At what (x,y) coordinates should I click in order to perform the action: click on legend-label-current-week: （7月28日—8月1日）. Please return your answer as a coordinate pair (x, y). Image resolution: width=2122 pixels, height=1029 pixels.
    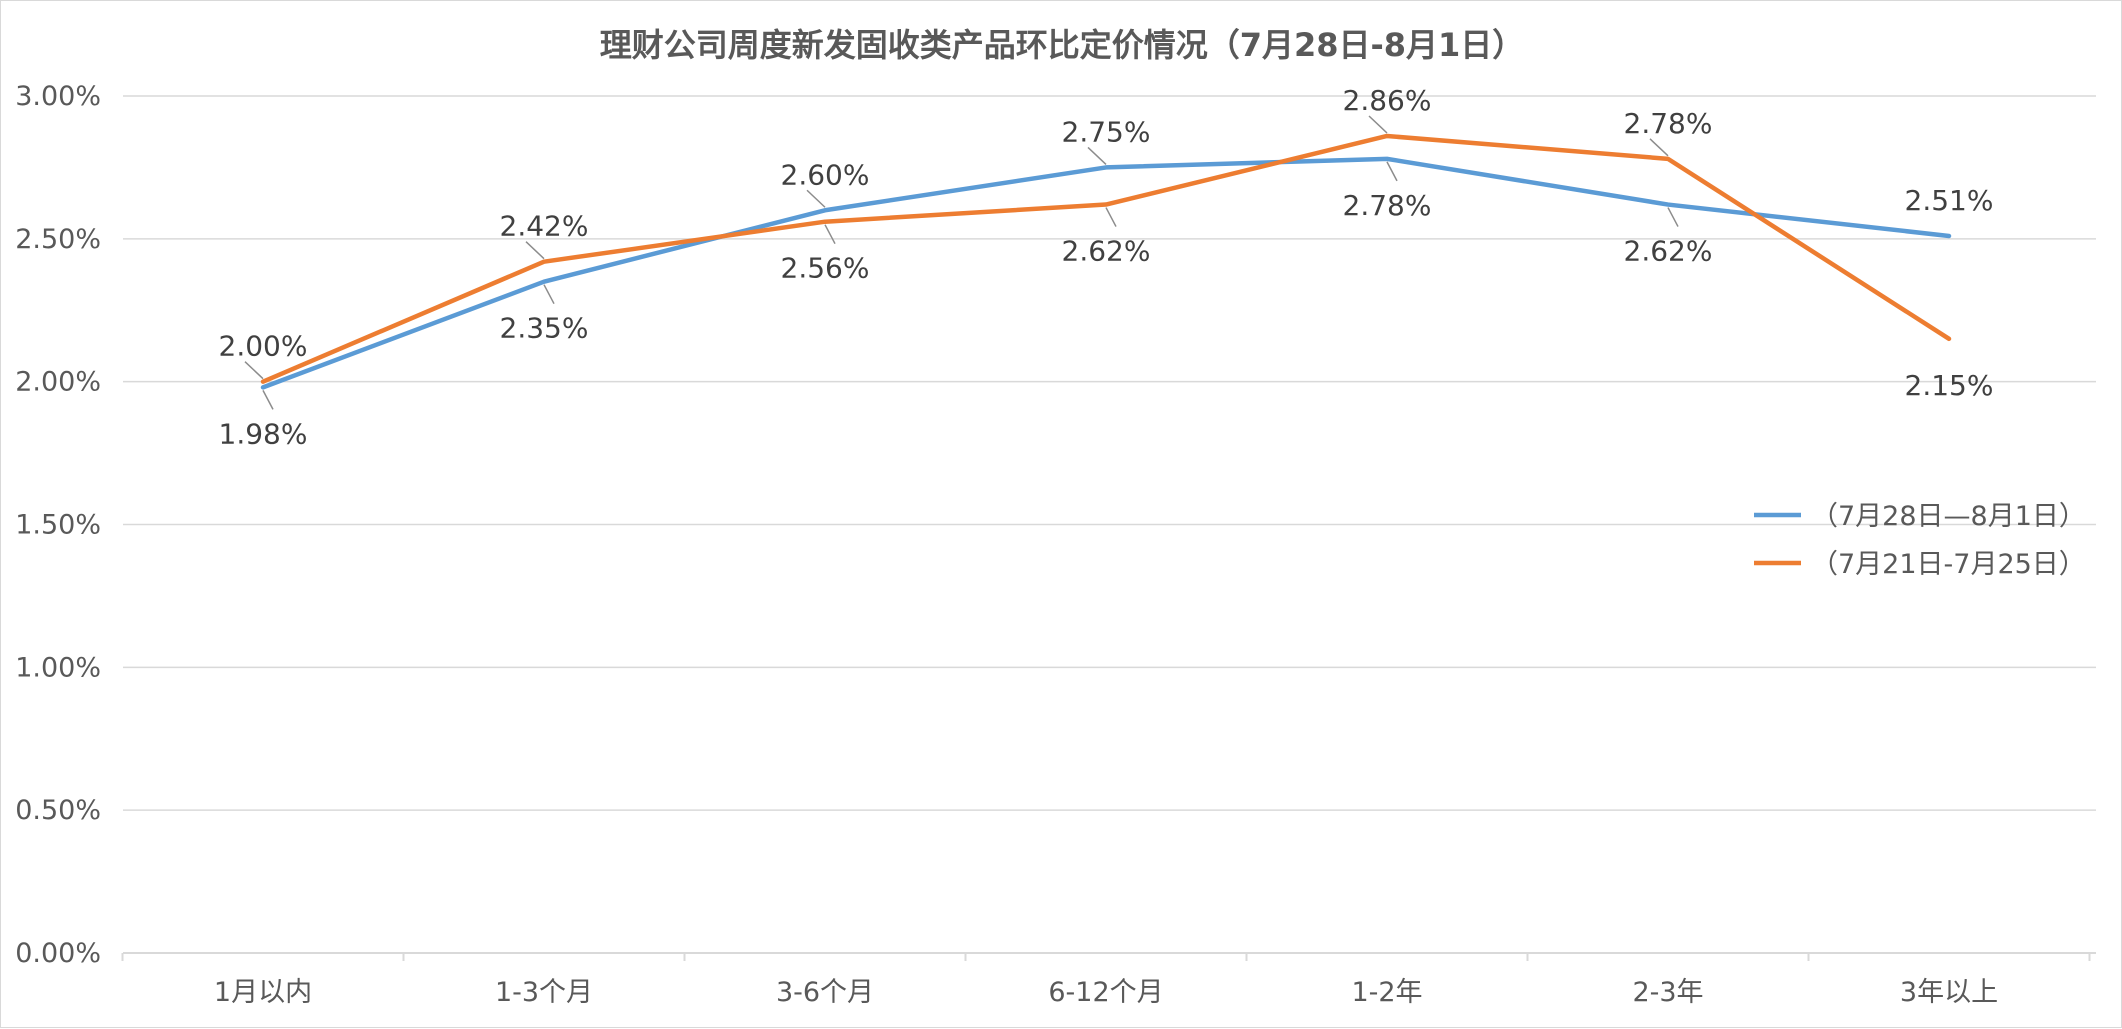
    Looking at the image, I should click on (1948, 516).